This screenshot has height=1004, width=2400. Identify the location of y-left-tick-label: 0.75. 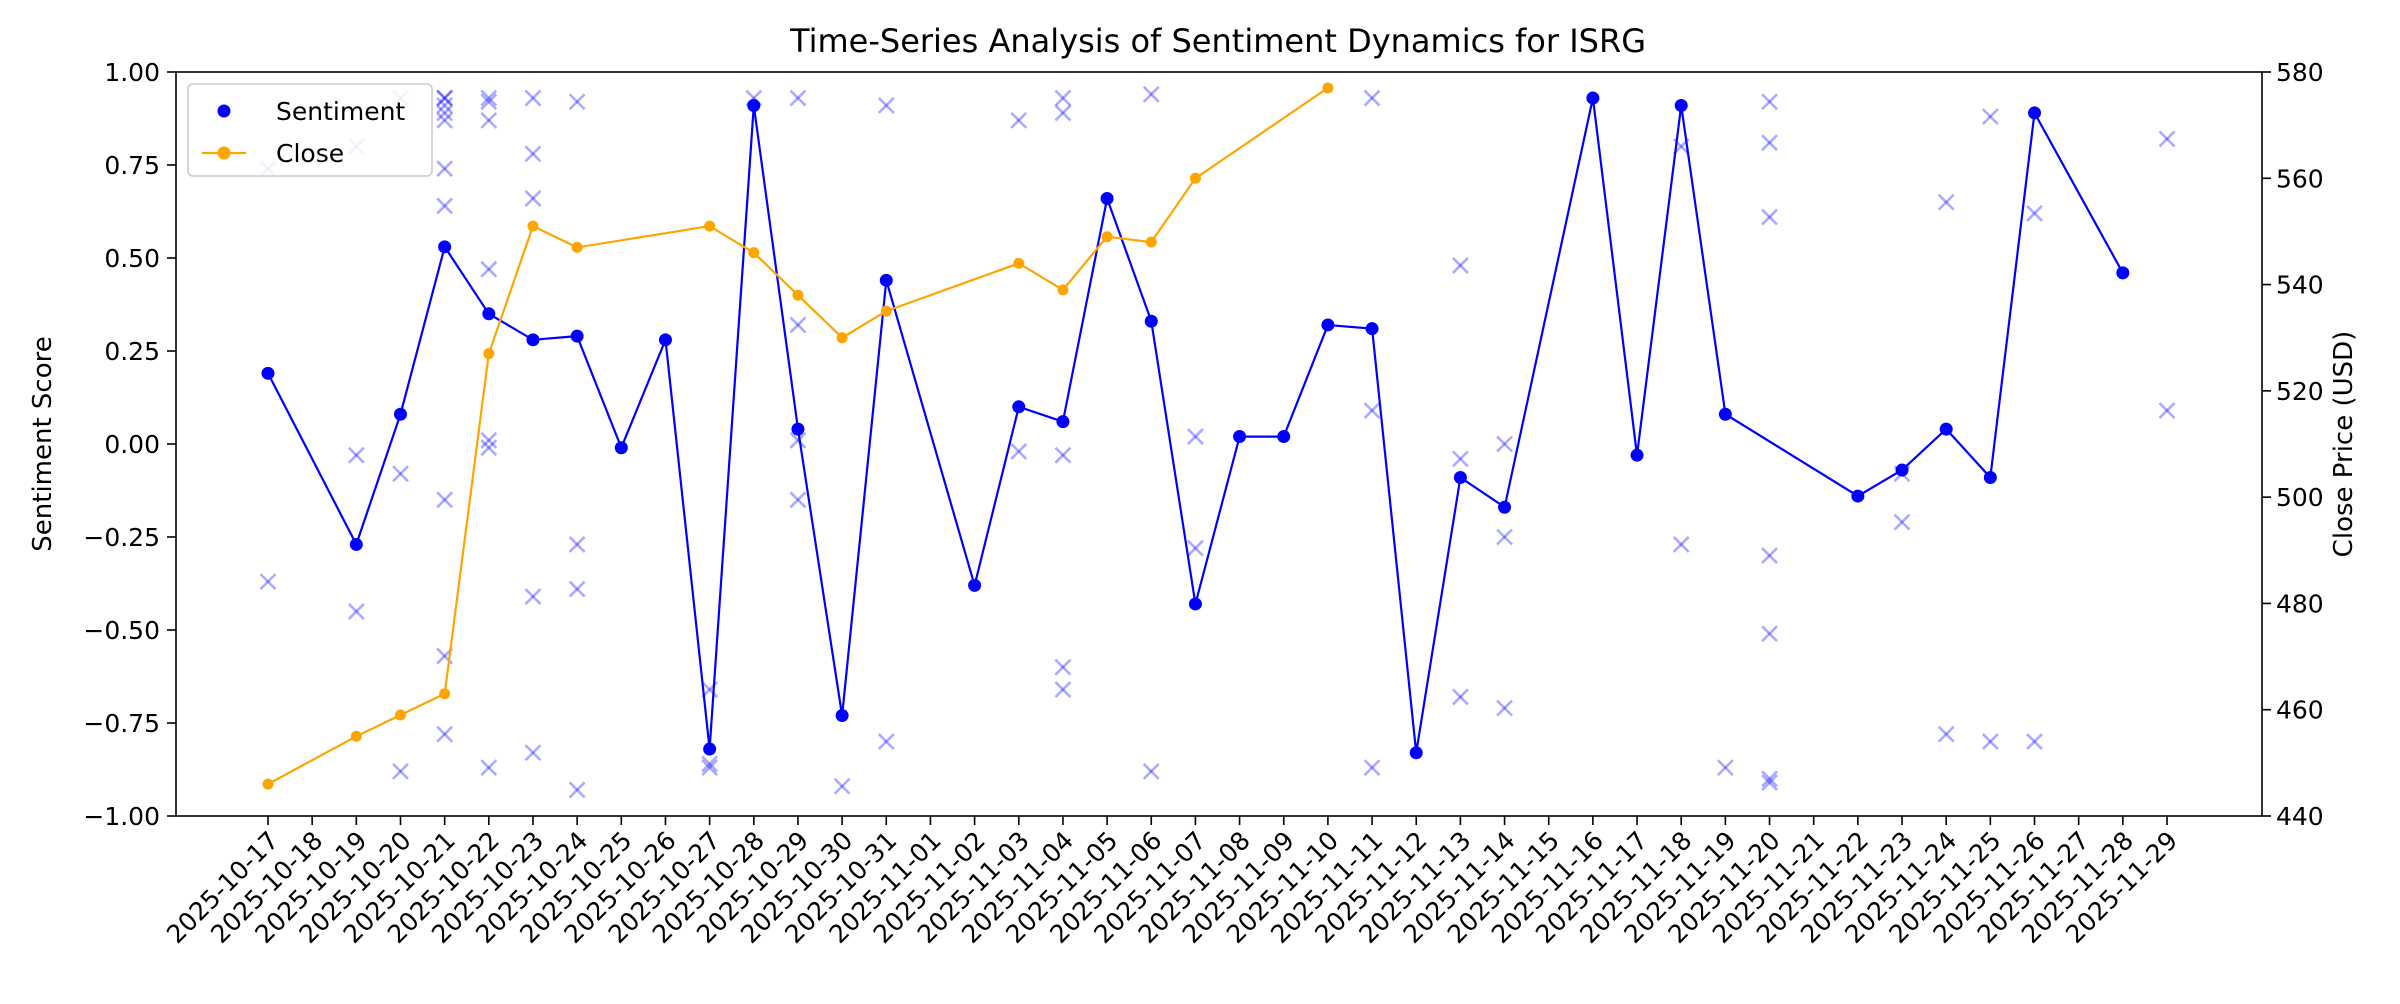
(132, 165).